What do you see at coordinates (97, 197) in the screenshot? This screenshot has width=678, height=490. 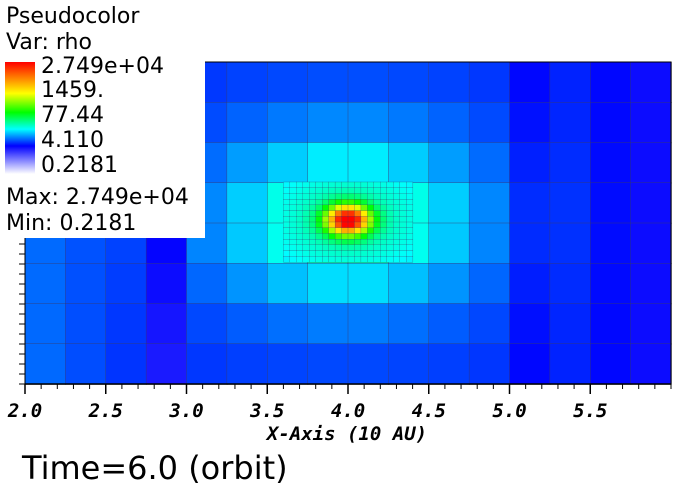 I see `max-value-label: Max: 2.749e+04` at bounding box center [97, 197].